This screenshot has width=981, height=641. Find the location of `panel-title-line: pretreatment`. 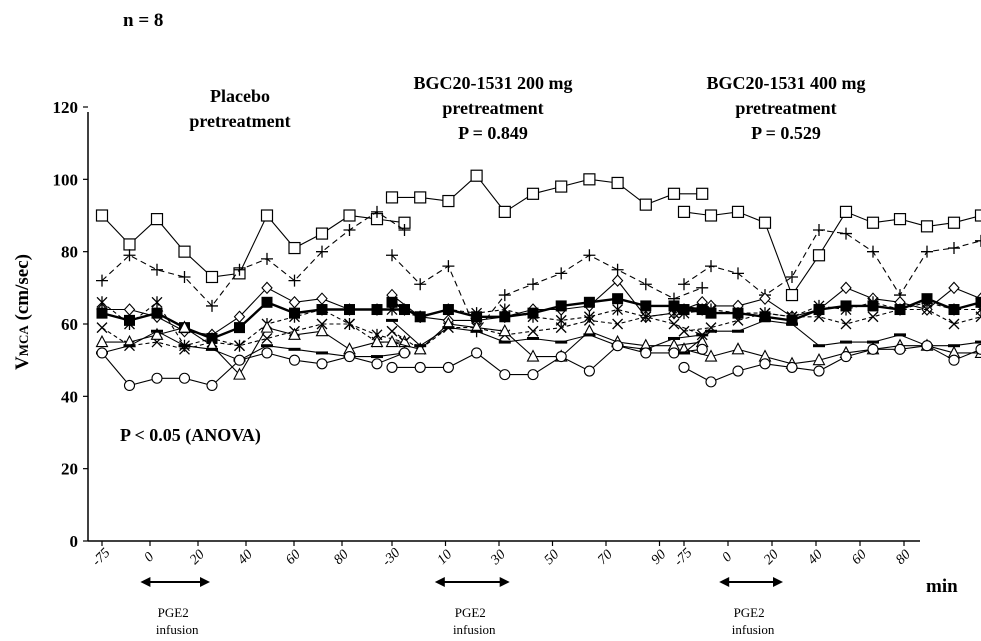

panel-title-line: pretreatment is located at coordinates (492, 108).